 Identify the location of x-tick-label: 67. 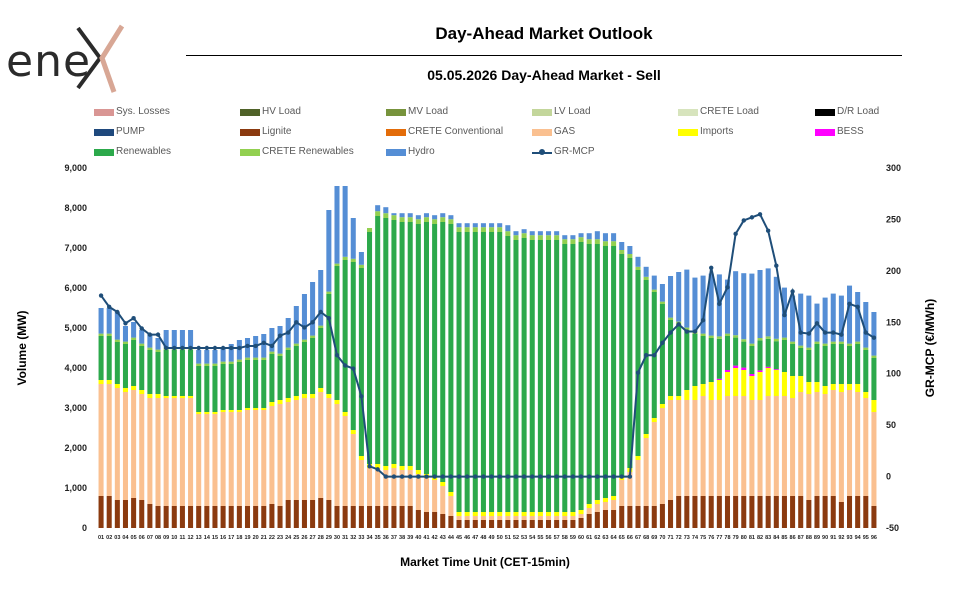
(638, 538).